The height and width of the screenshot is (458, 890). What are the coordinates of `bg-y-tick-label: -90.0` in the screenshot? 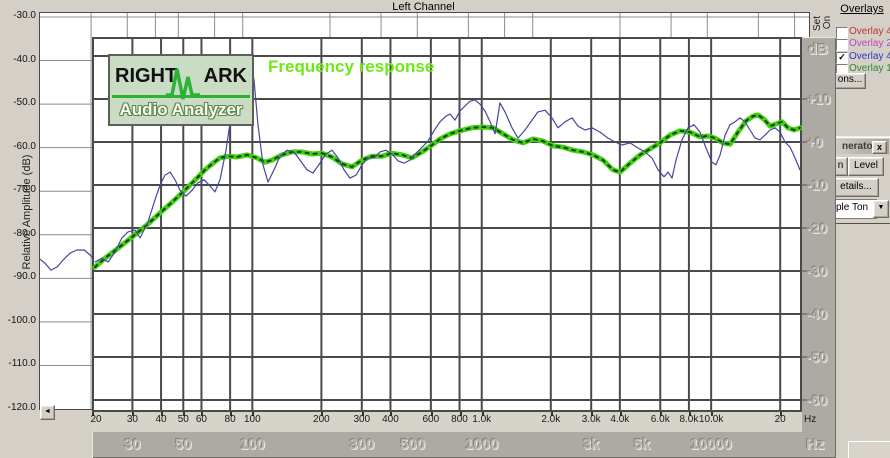 It's located at (24, 277).